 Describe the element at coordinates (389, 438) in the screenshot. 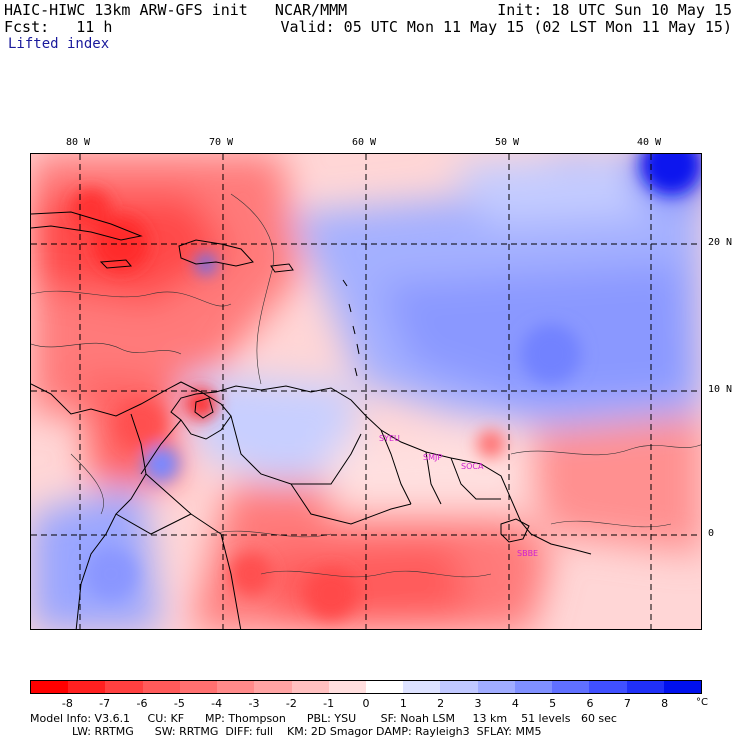

I see `station-label-syeu: SYEU` at that location.